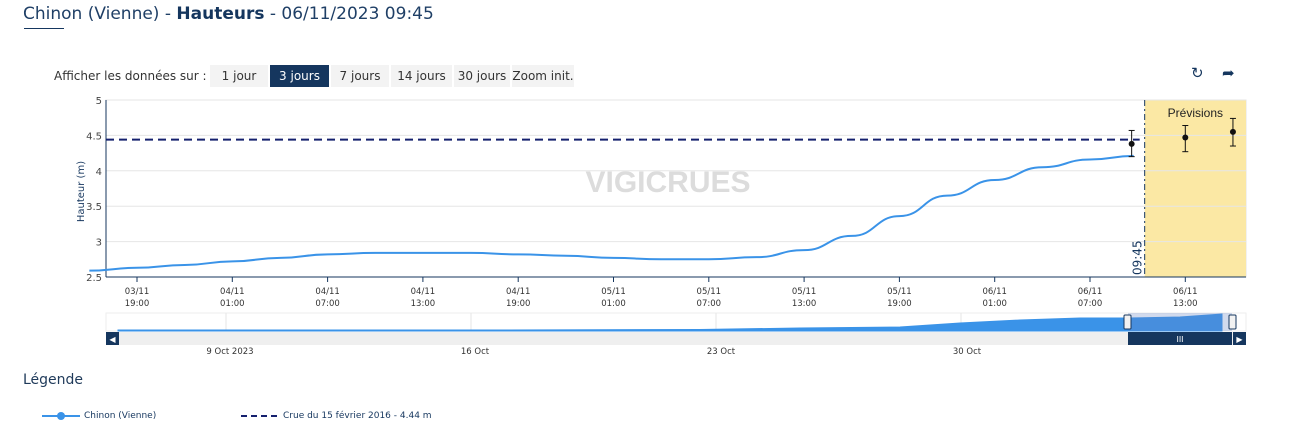 The width and height of the screenshot is (1301, 433). Describe the element at coordinates (1232, 322) in the screenshot. I see `navigator-right-handle` at that location.